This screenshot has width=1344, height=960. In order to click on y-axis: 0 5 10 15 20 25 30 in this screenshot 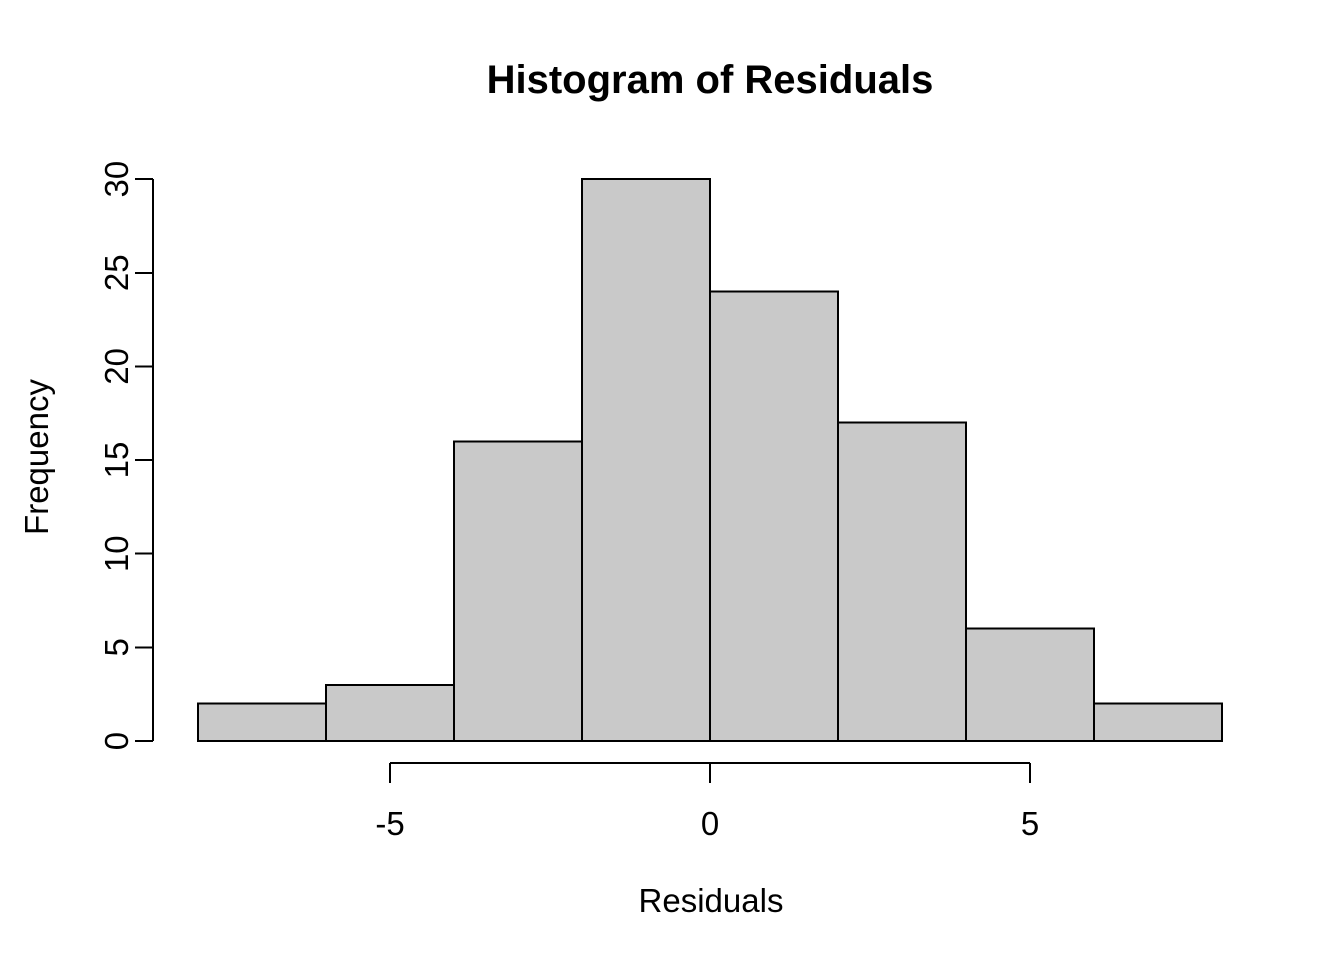, I will do `click(126, 455)`.